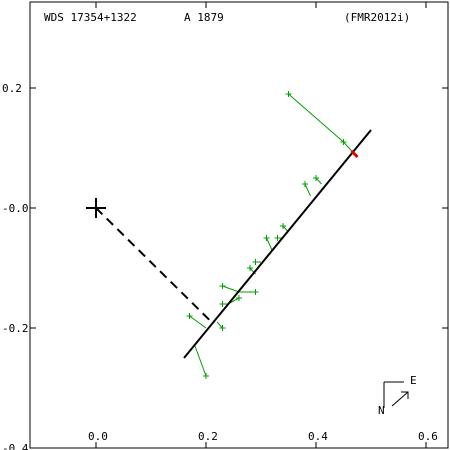 The width and height of the screenshot is (450, 450). Describe the element at coordinates (377, 17) in the screenshot. I see `orbit-reference-label: (FMR2012i)` at that location.